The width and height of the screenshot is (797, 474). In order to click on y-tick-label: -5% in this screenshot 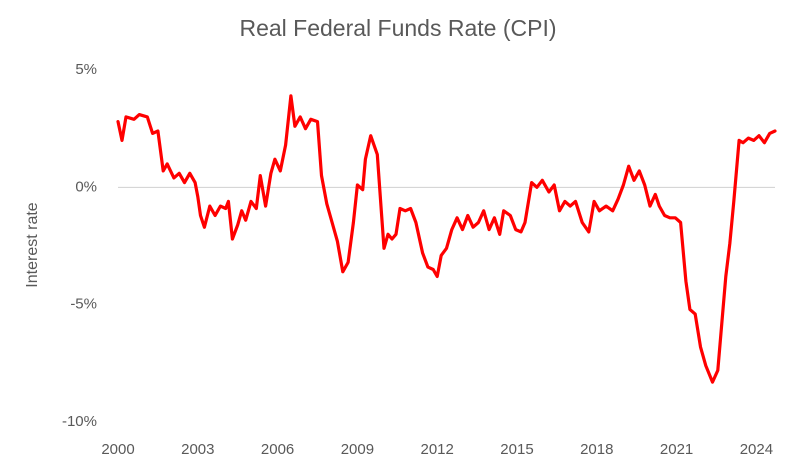, I will do `click(83, 304)`.